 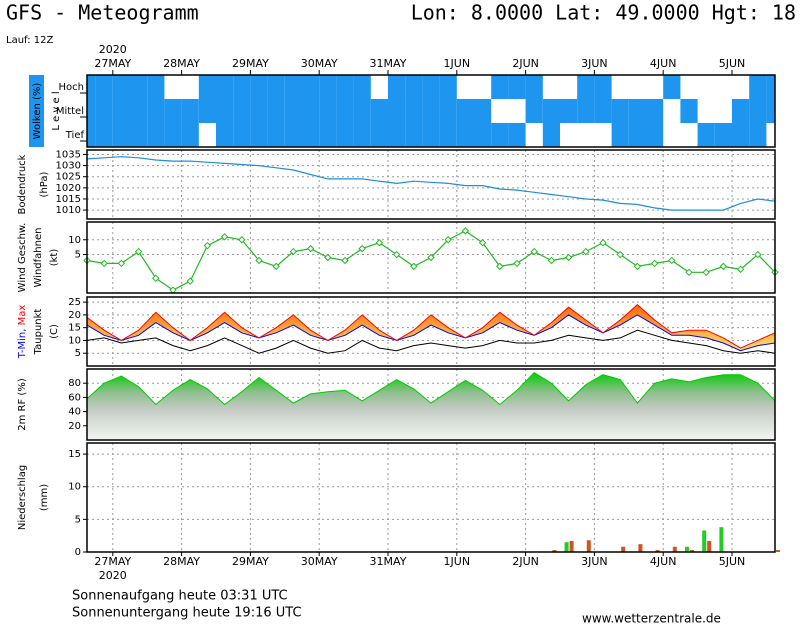 I want to click on date-label: 27MAY, so click(x=112, y=561).